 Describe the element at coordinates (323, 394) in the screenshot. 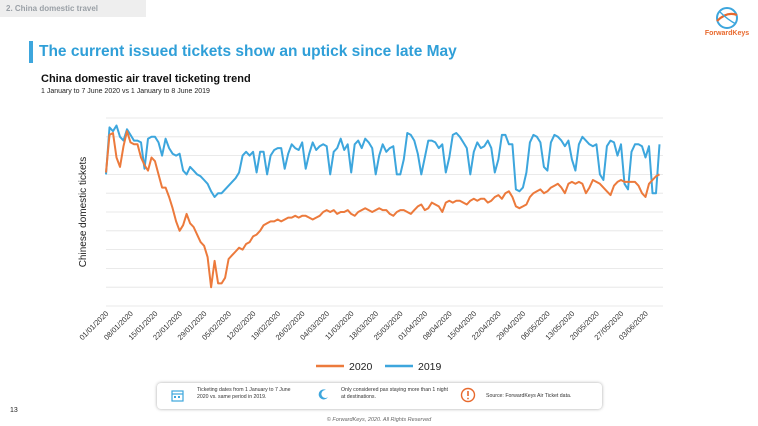

I see `moon-icon` at that location.